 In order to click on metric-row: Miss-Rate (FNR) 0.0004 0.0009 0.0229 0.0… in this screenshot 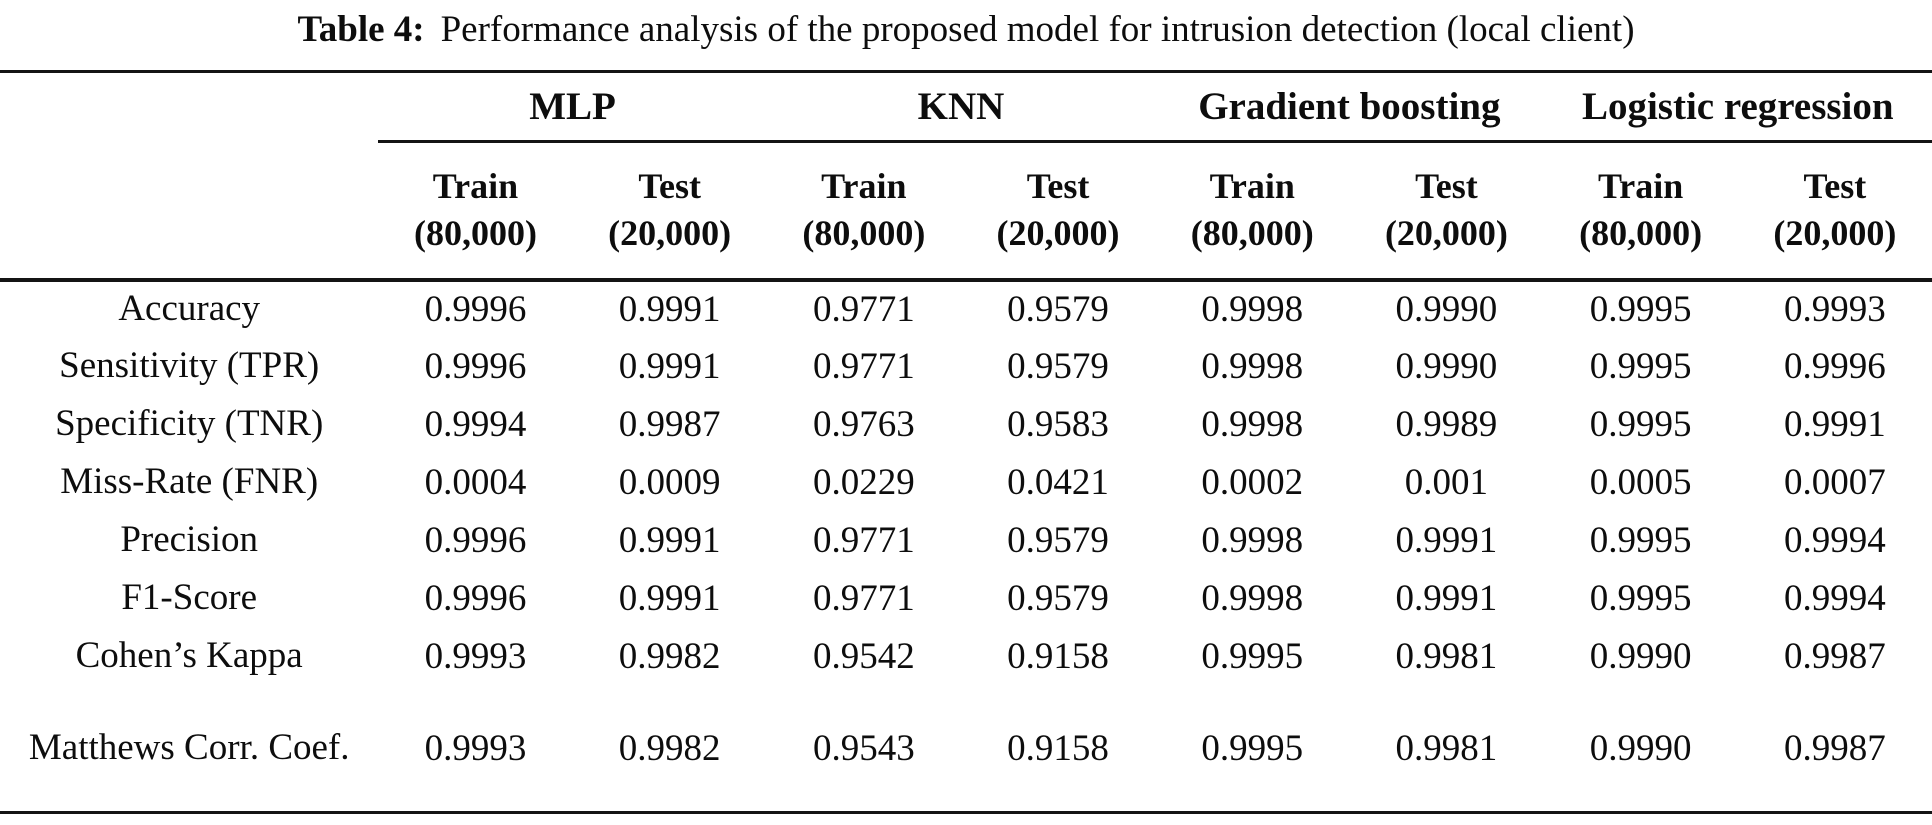, I will do `click(966, 483)`.